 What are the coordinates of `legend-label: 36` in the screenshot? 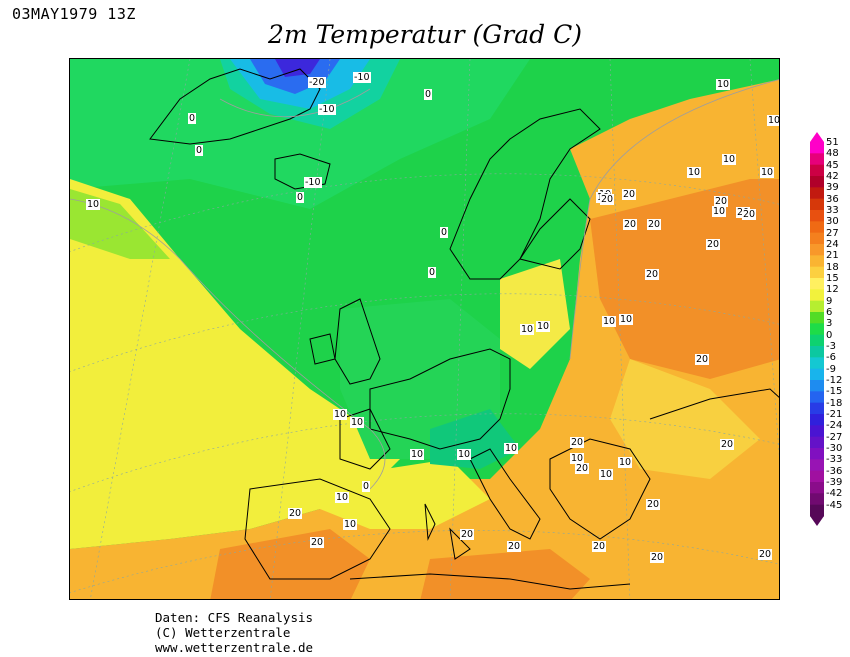 It's located at (832, 199).